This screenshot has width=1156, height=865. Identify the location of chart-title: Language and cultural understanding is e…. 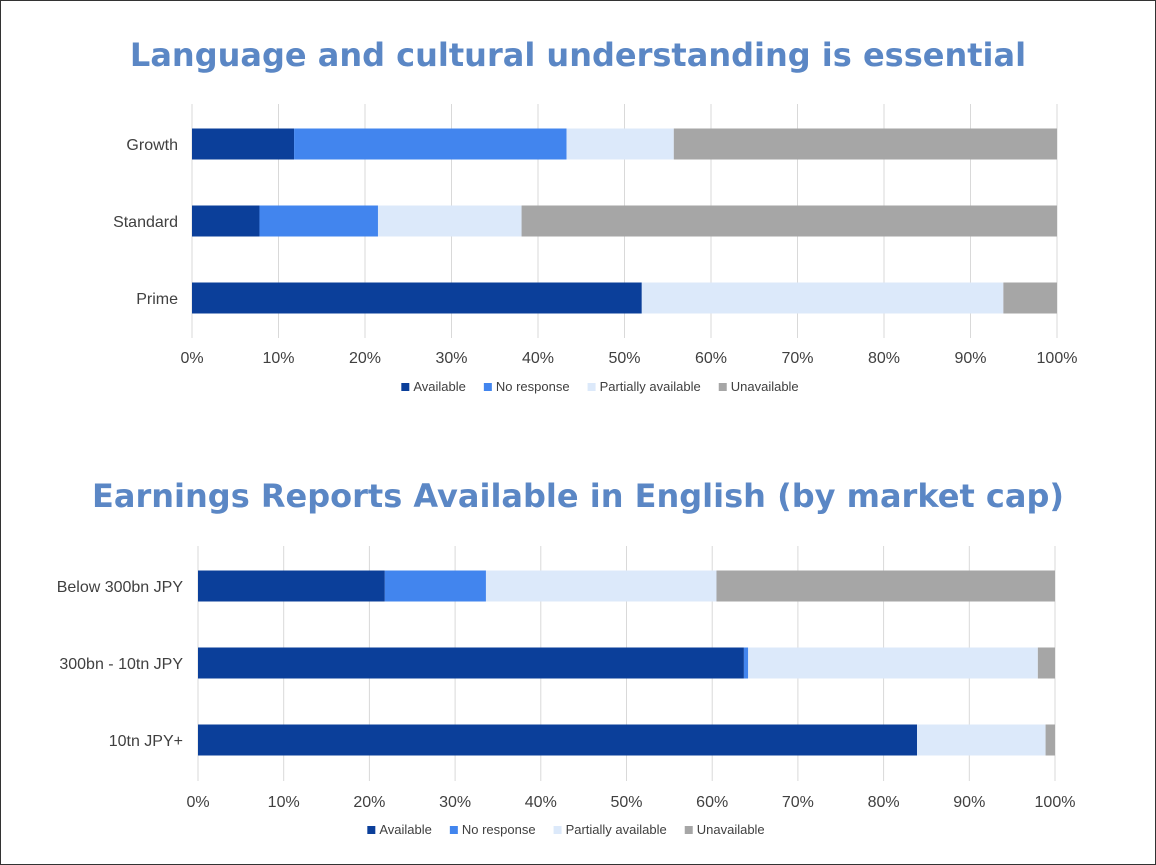
(578, 55).